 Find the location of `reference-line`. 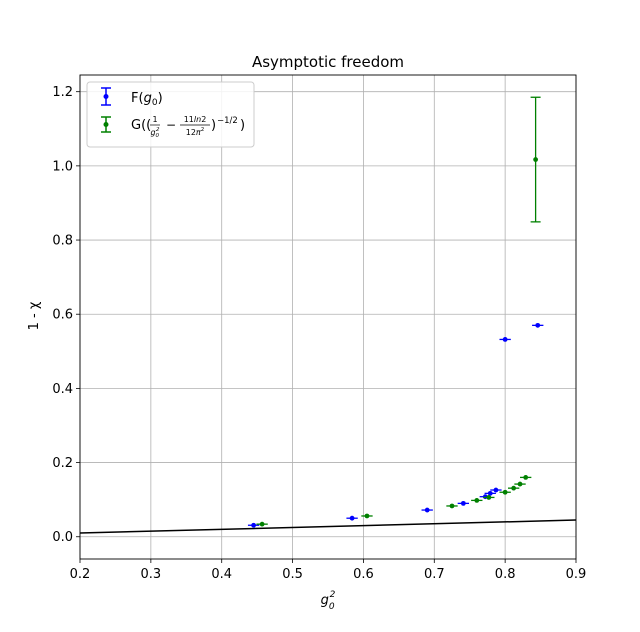

reference-line is located at coordinates (328, 526).